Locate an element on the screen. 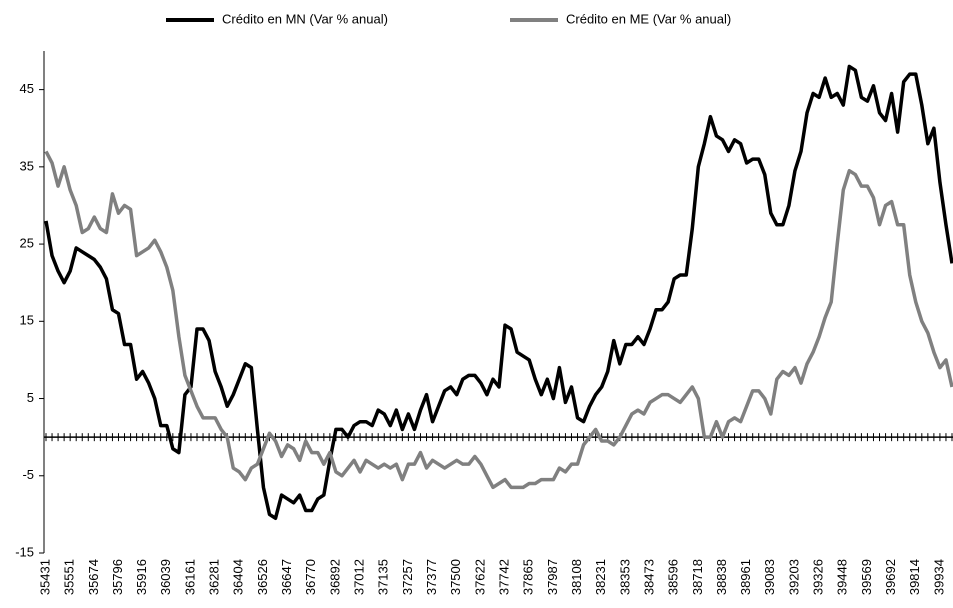 This screenshot has height=608, width=953. x-tick-label: 38231 is located at coordinates (600, 577).